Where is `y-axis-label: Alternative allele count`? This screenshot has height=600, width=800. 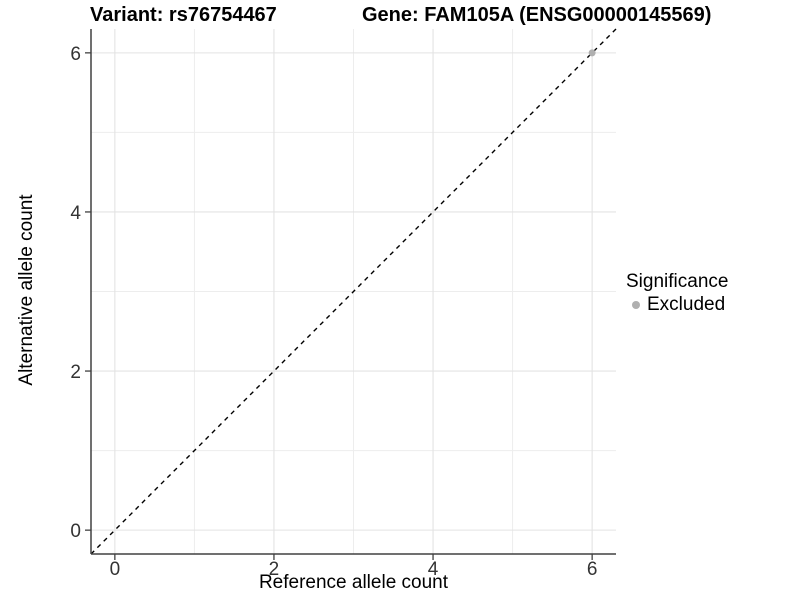
y-axis-label: Alternative allele count is located at coordinates (26, 290).